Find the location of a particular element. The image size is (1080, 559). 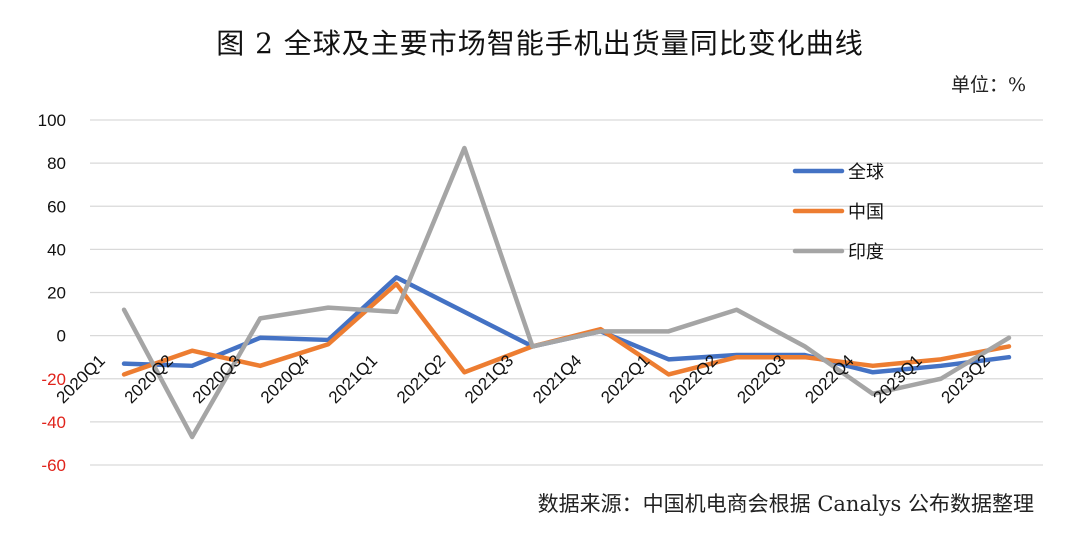

y-axis-ticks: 100 80 60 40 20 0 -20 -40 -60 is located at coordinates (52, 293).